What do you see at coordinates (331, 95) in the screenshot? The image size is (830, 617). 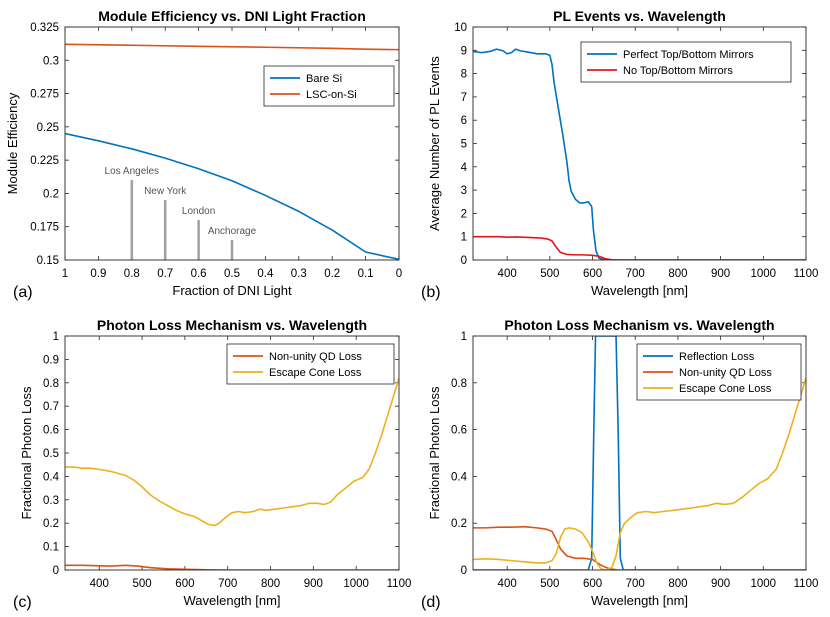 I see `legend-label: LSC-on-Si` at bounding box center [331, 95].